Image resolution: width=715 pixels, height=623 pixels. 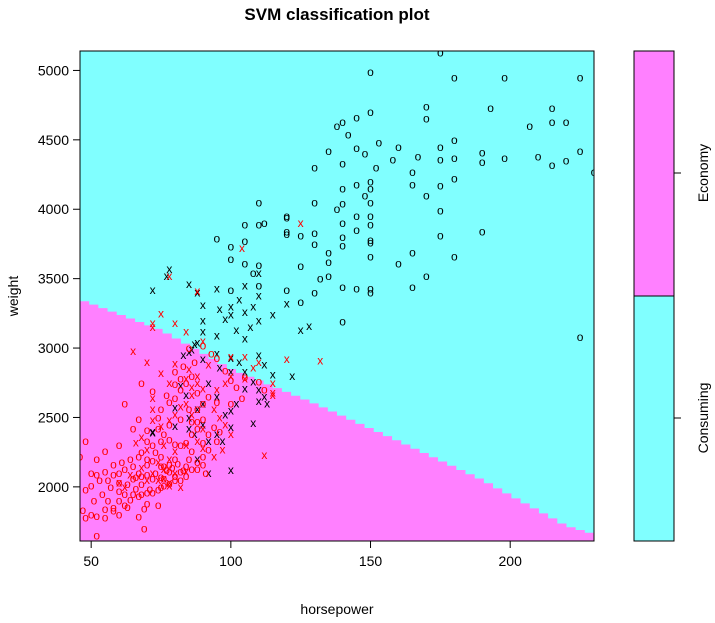 What do you see at coordinates (253, 423) in the screenshot?
I see `point-consuming-x-58: x` at bounding box center [253, 423].